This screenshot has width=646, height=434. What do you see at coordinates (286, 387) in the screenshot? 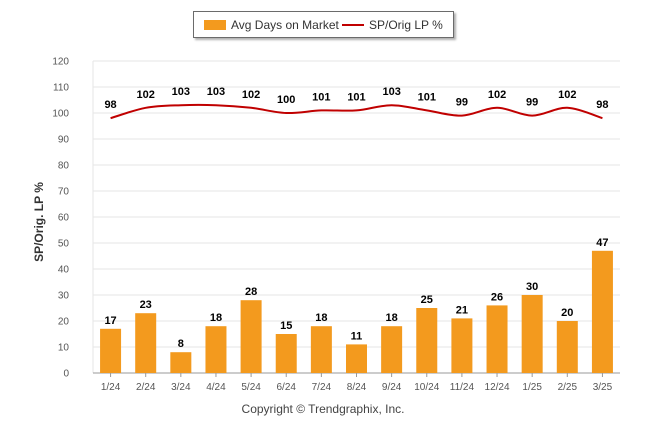
I see `x-tick-label: 6/24` at bounding box center [286, 387].